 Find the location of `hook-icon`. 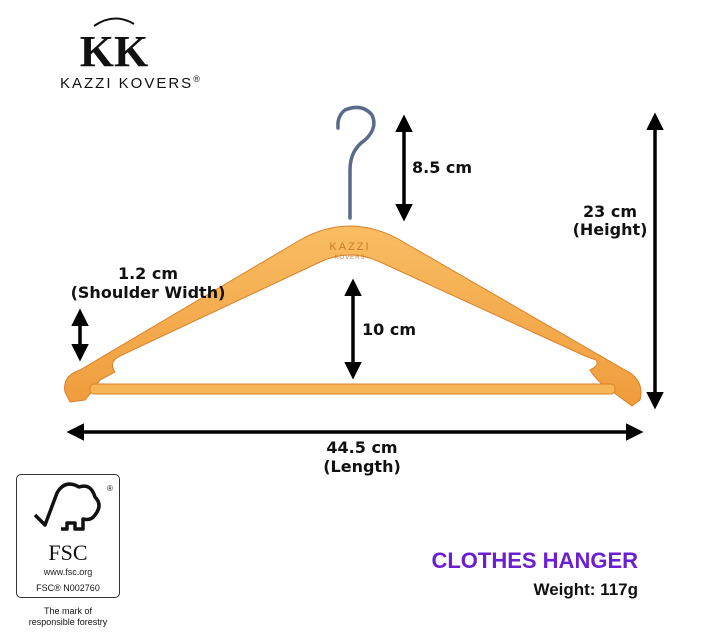

hook-icon is located at coordinates (356, 162).